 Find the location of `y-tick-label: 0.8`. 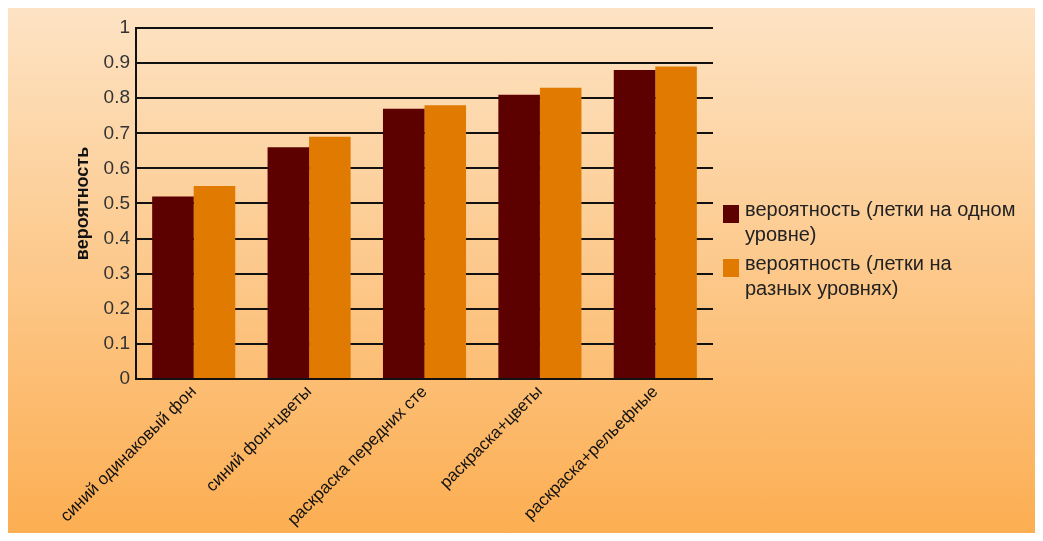

y-tick-label: 0.8 is located at coordinates (117, 97).